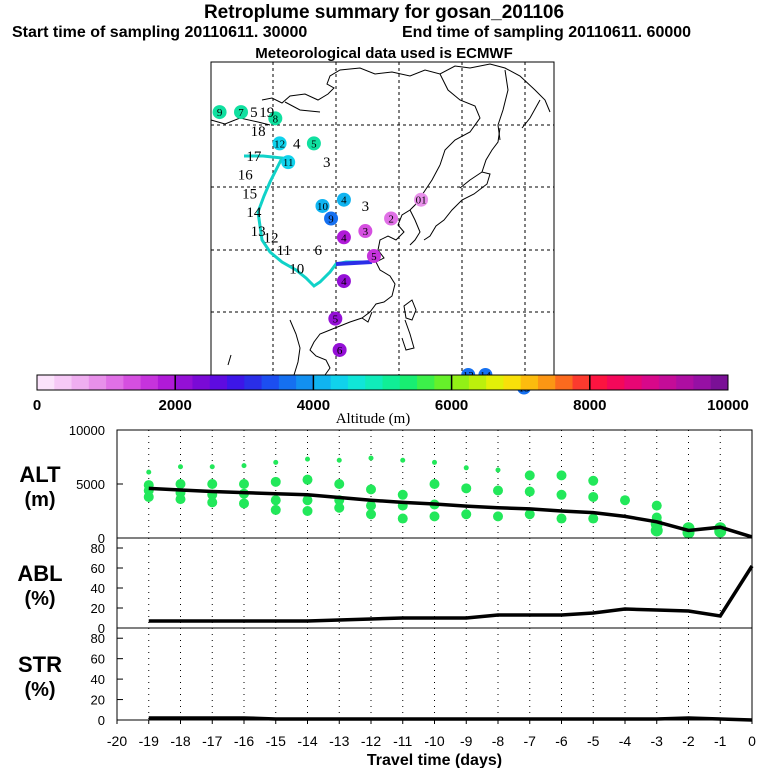  What do you see at coordinates (434, 760) in the screenshot?
I see `x-axis-label: Travel time (days)` at bounding box center [434, 760].